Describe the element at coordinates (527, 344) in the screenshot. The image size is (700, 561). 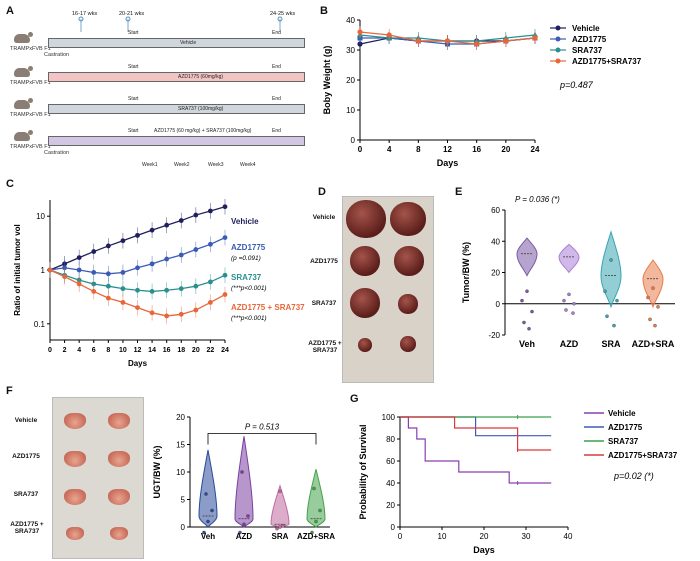
I see `x-tick-label: Veh` at that location.